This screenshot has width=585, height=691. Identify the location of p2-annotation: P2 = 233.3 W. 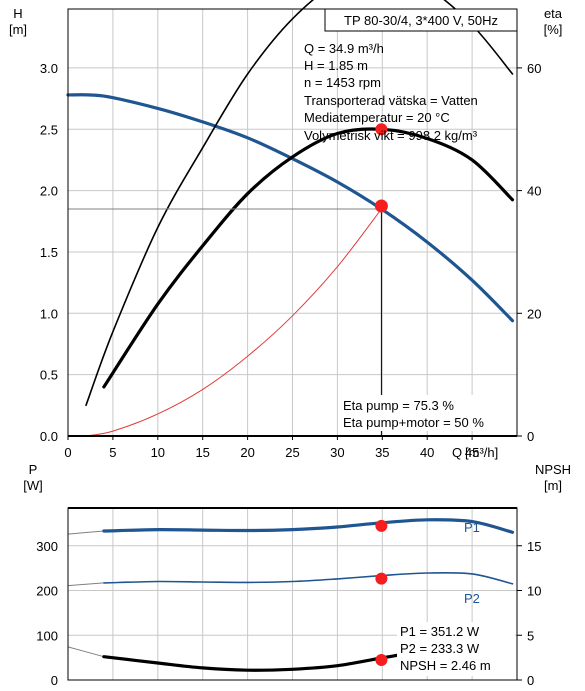
(440, 648).